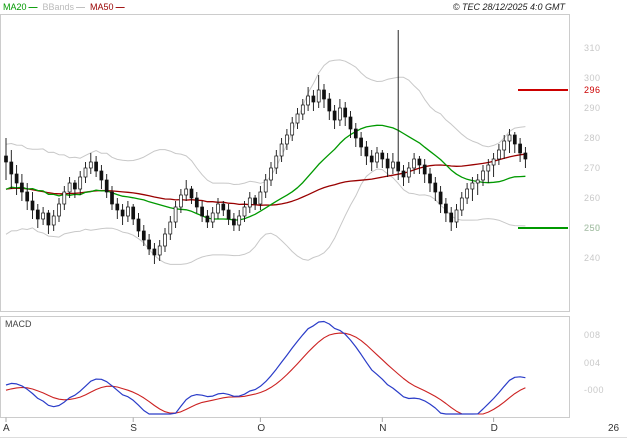 The width and height of the screenshot is (627, 440). Describe the element at coordinates (592, 362) in the screenshot. I see `macd-axis-label-004: 004` at that location.